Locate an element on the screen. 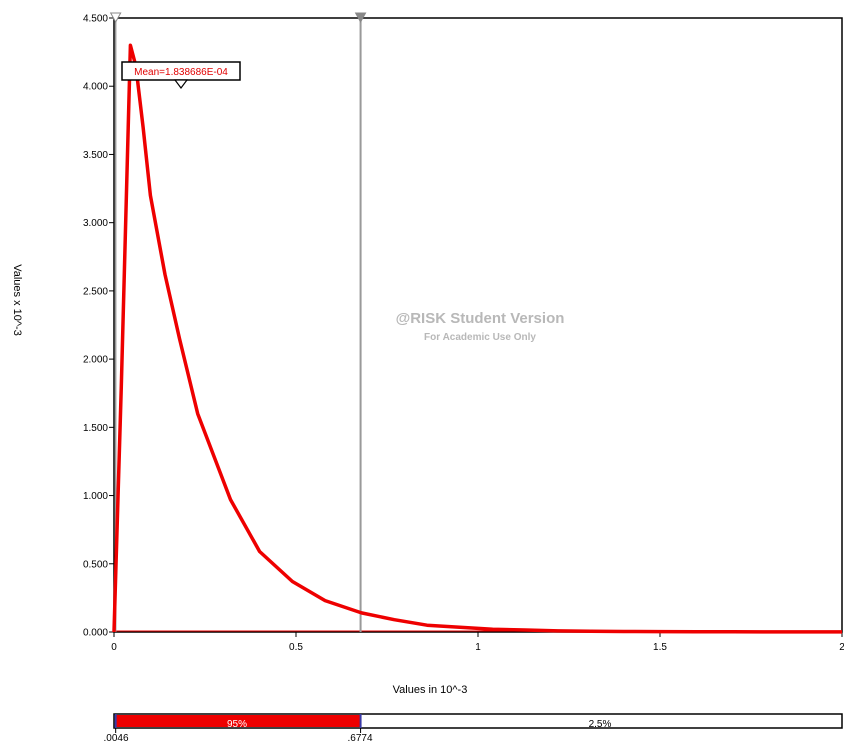 This screenshot has width=844, height=747. left-marker-handle-icon is located at coordinates (115, 18).